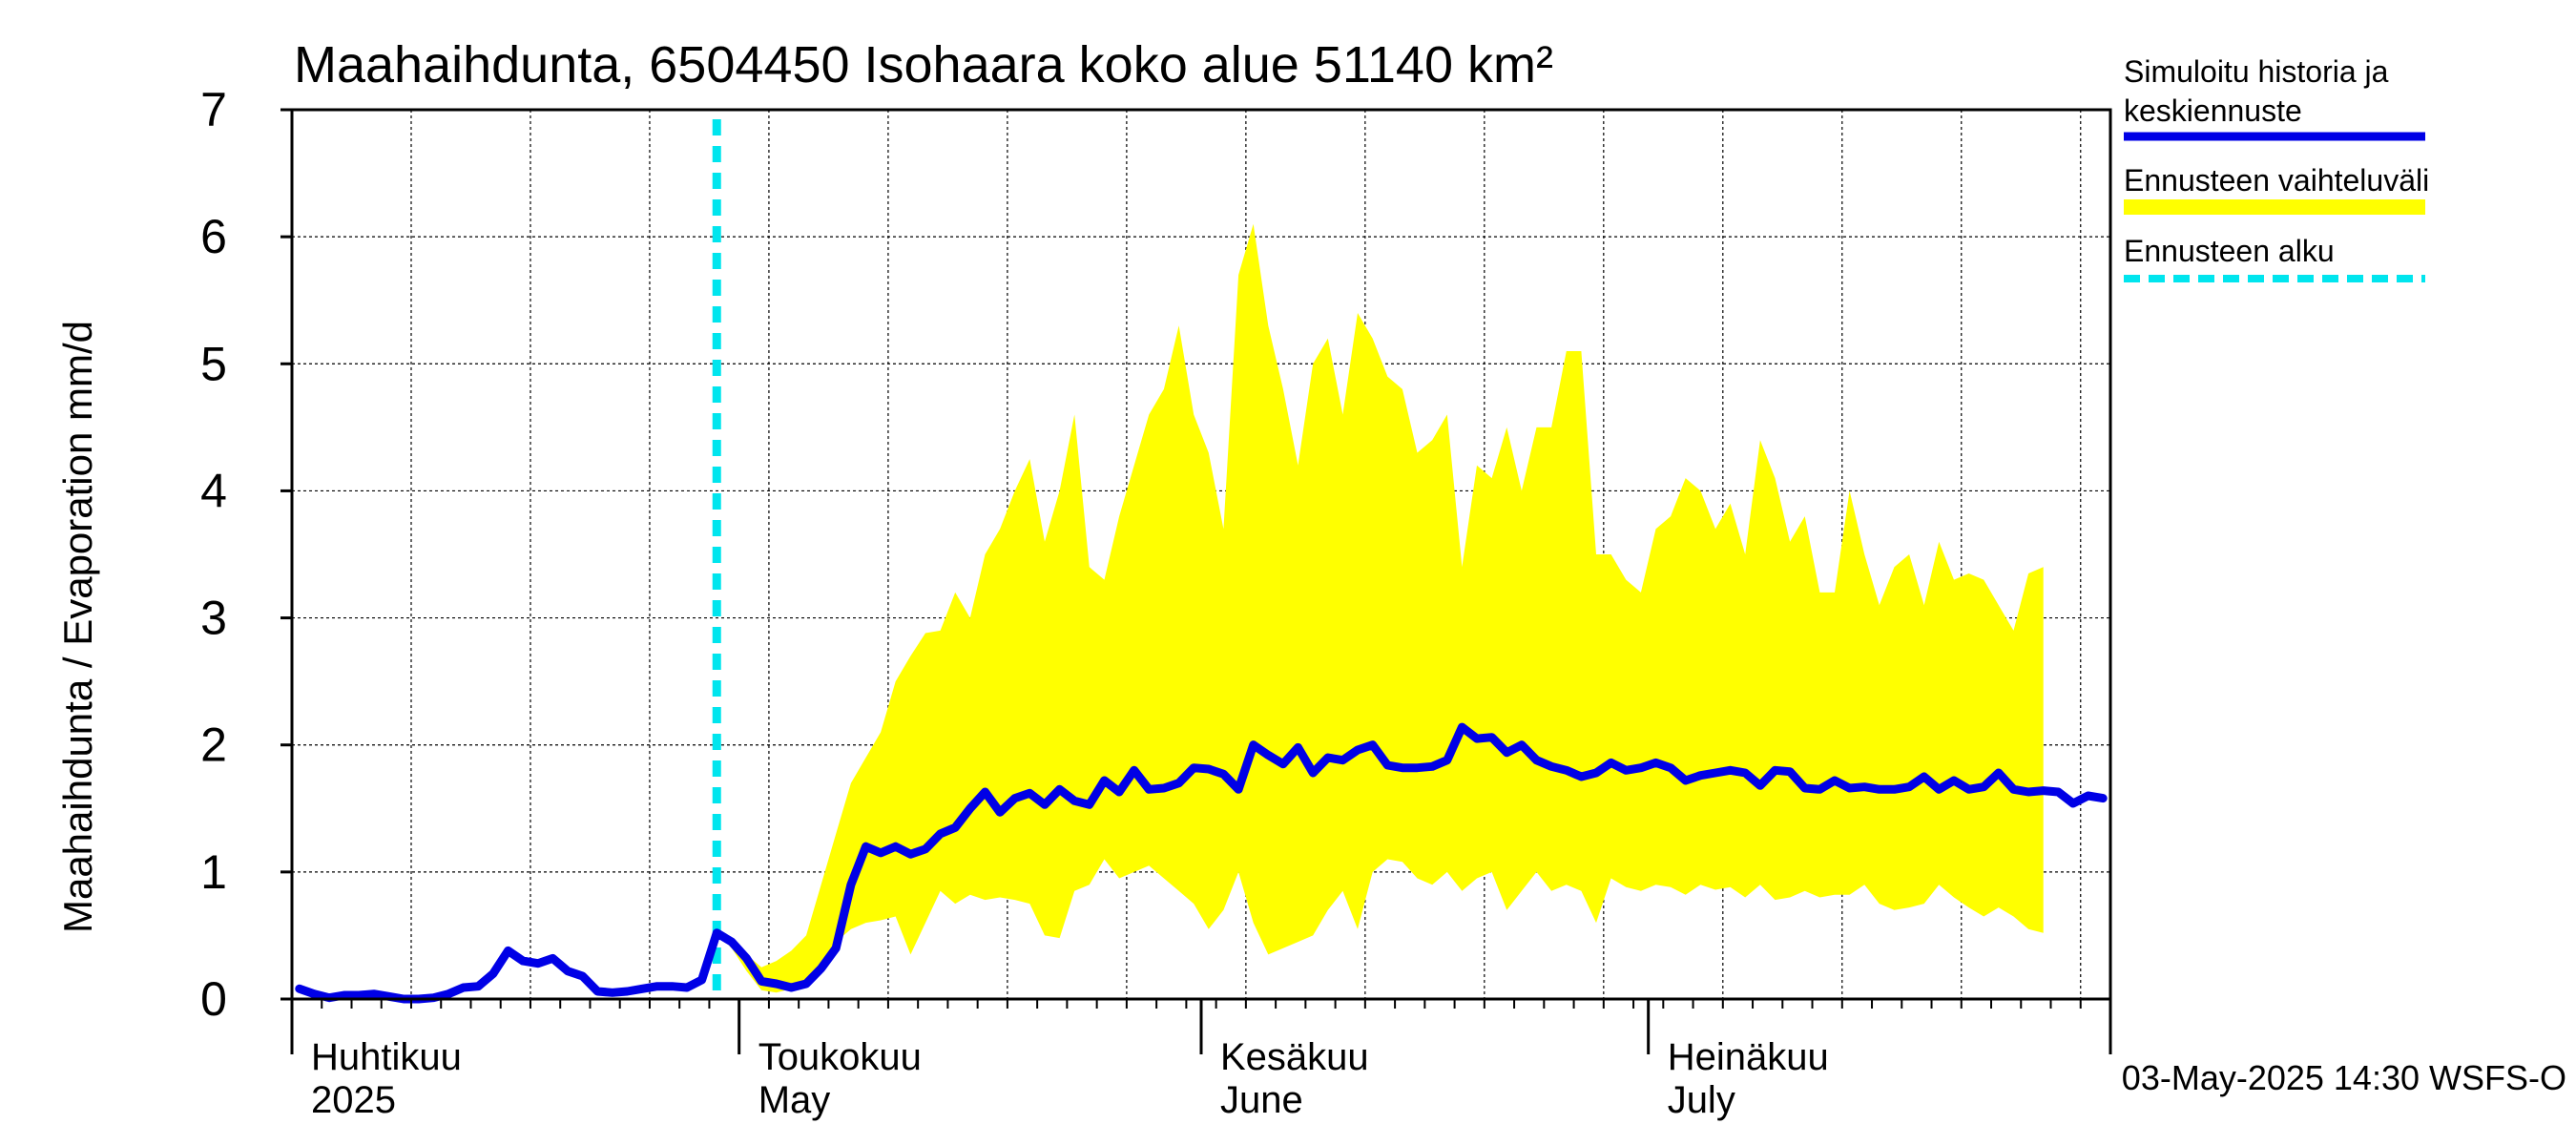 The image size is (2576, 1145). I want to click on y-tick-label: 0, so click(213, 999).